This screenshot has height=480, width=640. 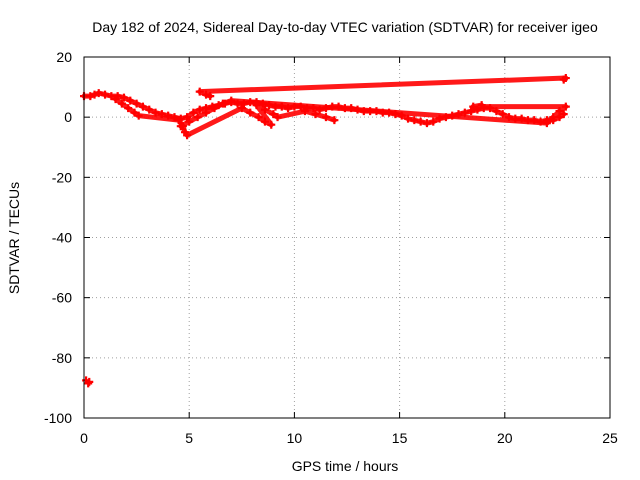 What do you see at coordinates (295, 438) in the screenshot?
I see `x-tick-label: 10` at bounding box center [295, 438].